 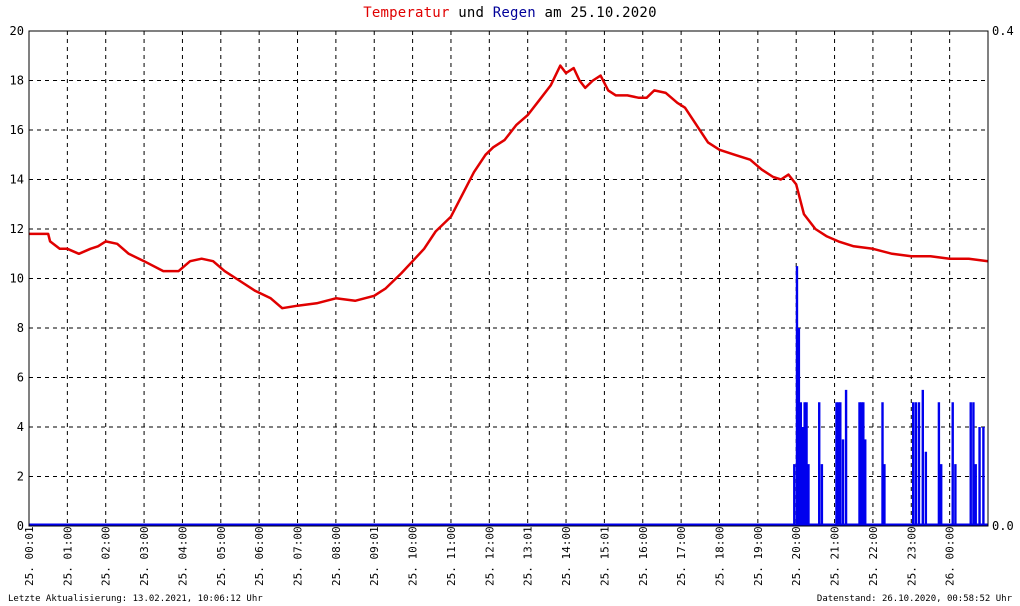 I want to click on y-left-tick-label: 20, so click(x=17, y=31).